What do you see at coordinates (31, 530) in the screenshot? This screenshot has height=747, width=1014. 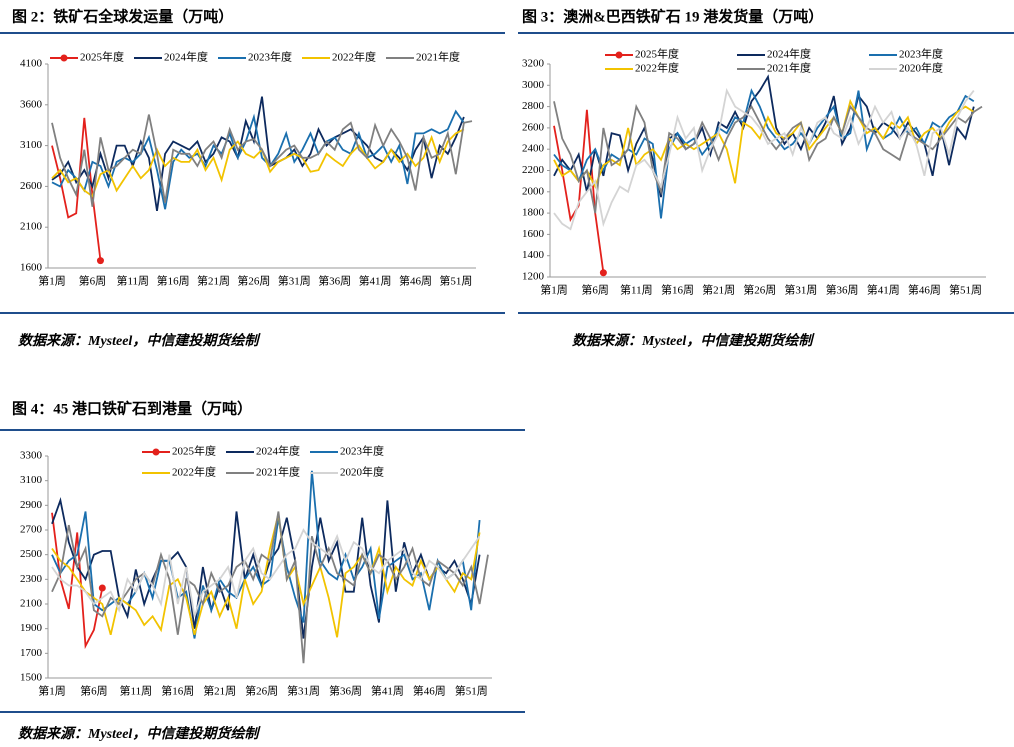 I see `y-tick-label: 2700` at bounding box center [31, 530].